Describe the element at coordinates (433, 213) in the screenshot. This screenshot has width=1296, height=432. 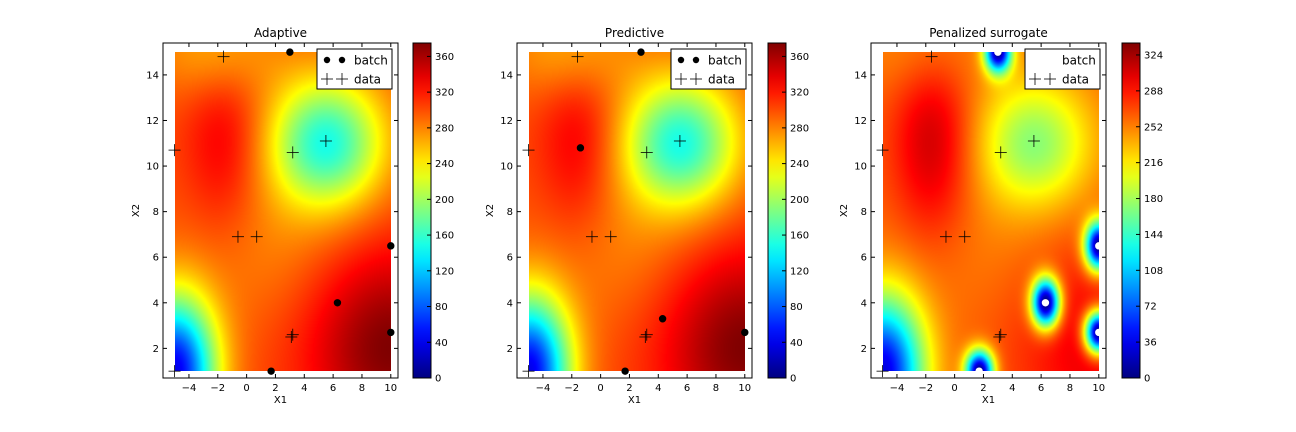
I see `colorbar: 0 40 80 120 160 200 240 280 320 360` at that location.